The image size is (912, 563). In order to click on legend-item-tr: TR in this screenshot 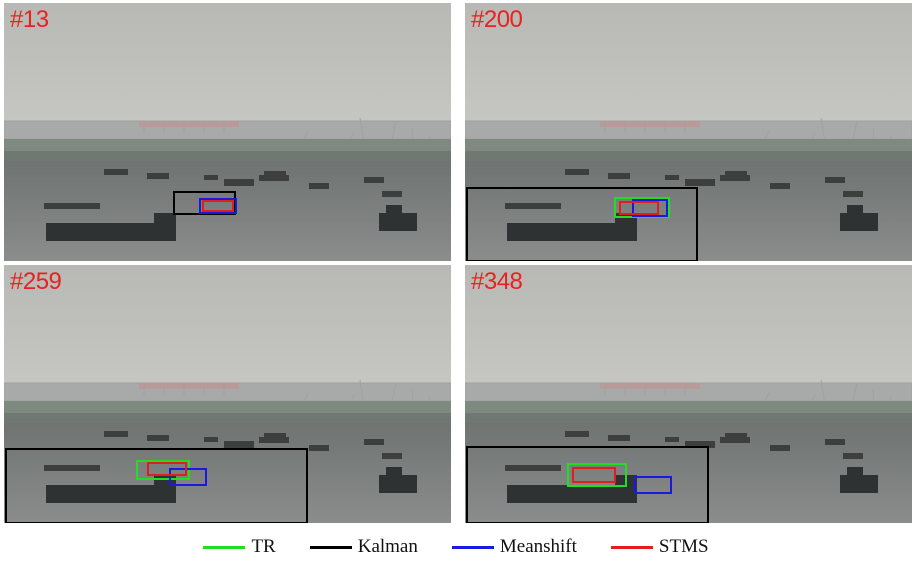, I will do `click(239, 547)`.